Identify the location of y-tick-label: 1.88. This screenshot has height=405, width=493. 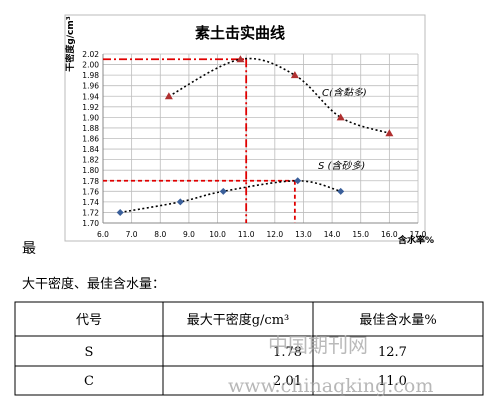
(90, 128).